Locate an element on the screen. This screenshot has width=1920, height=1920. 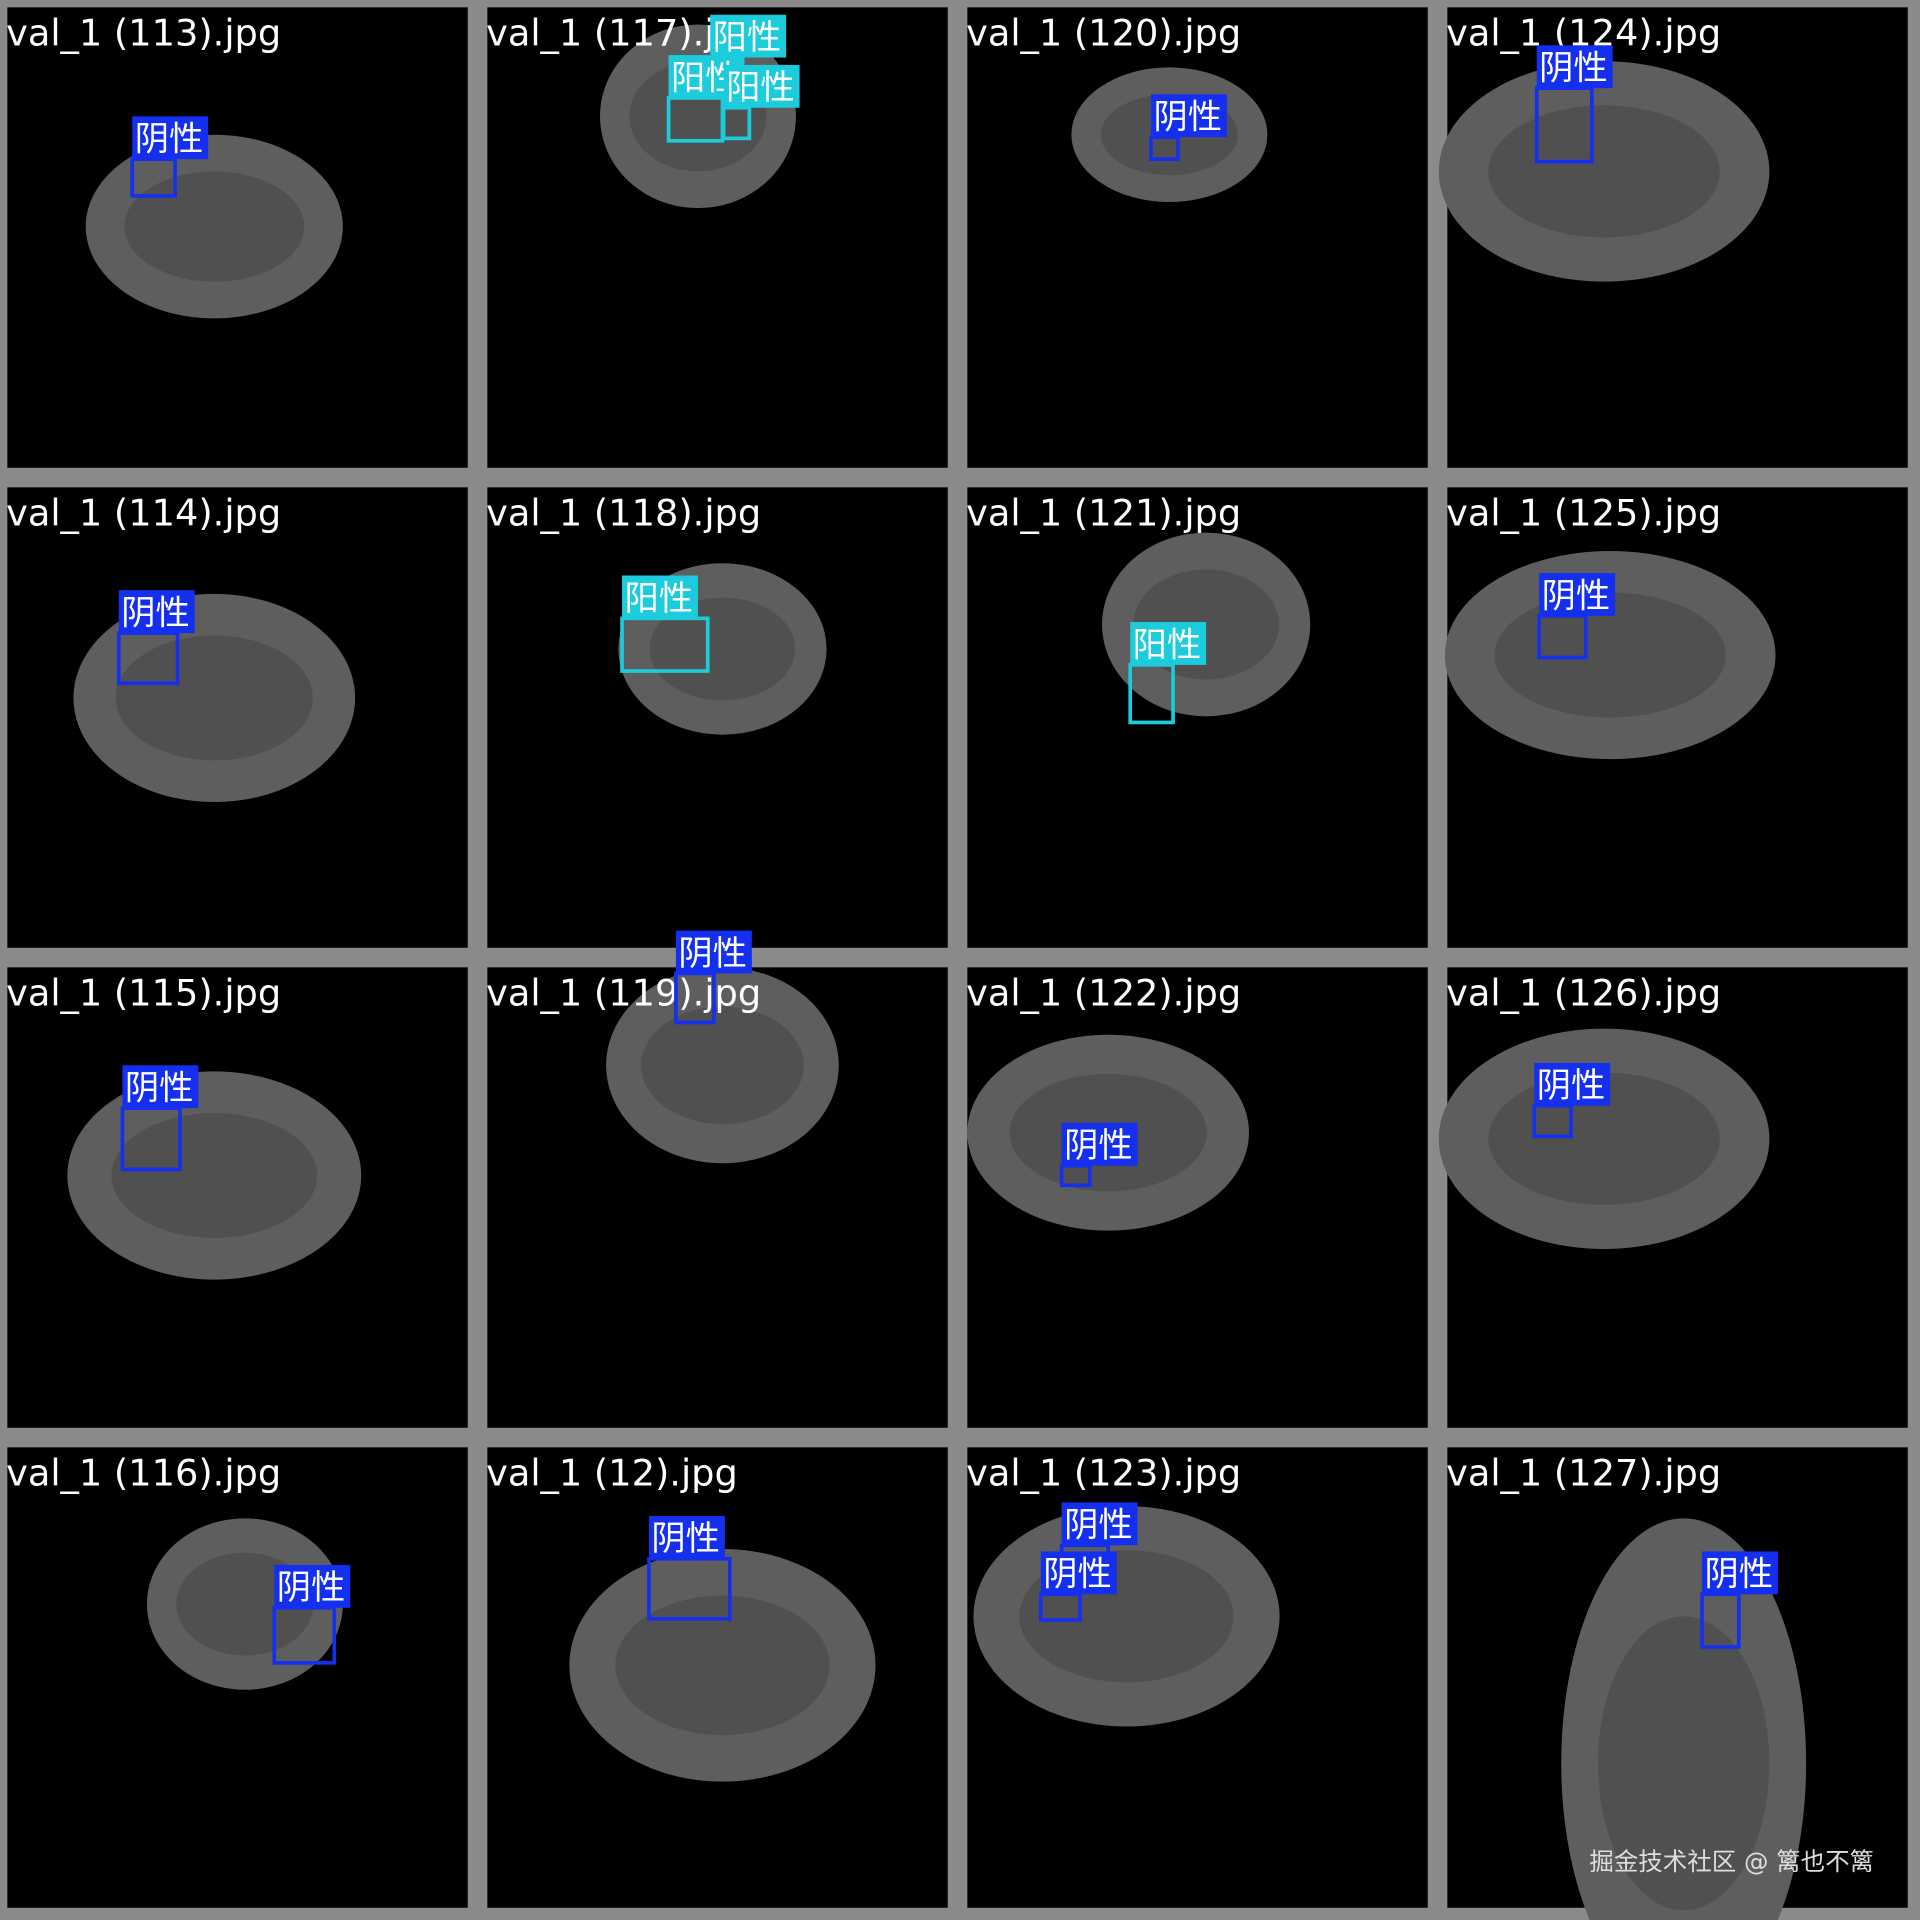
image-tile: val_1 (126).jpg is located at coordinates (1673, 1197).